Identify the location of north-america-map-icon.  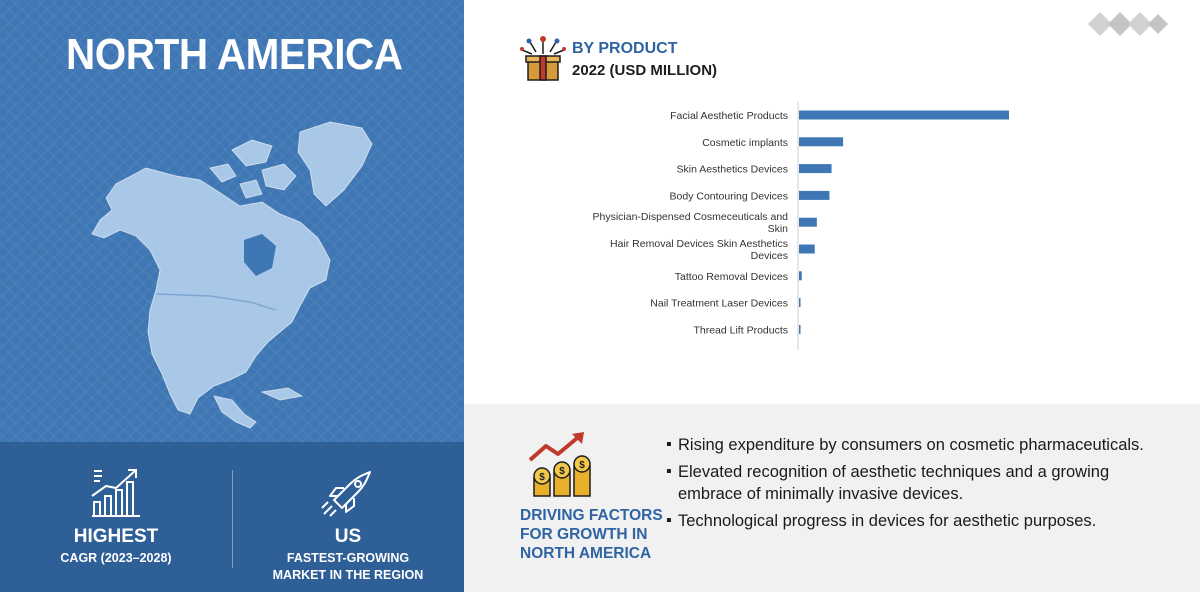
(232, 275).